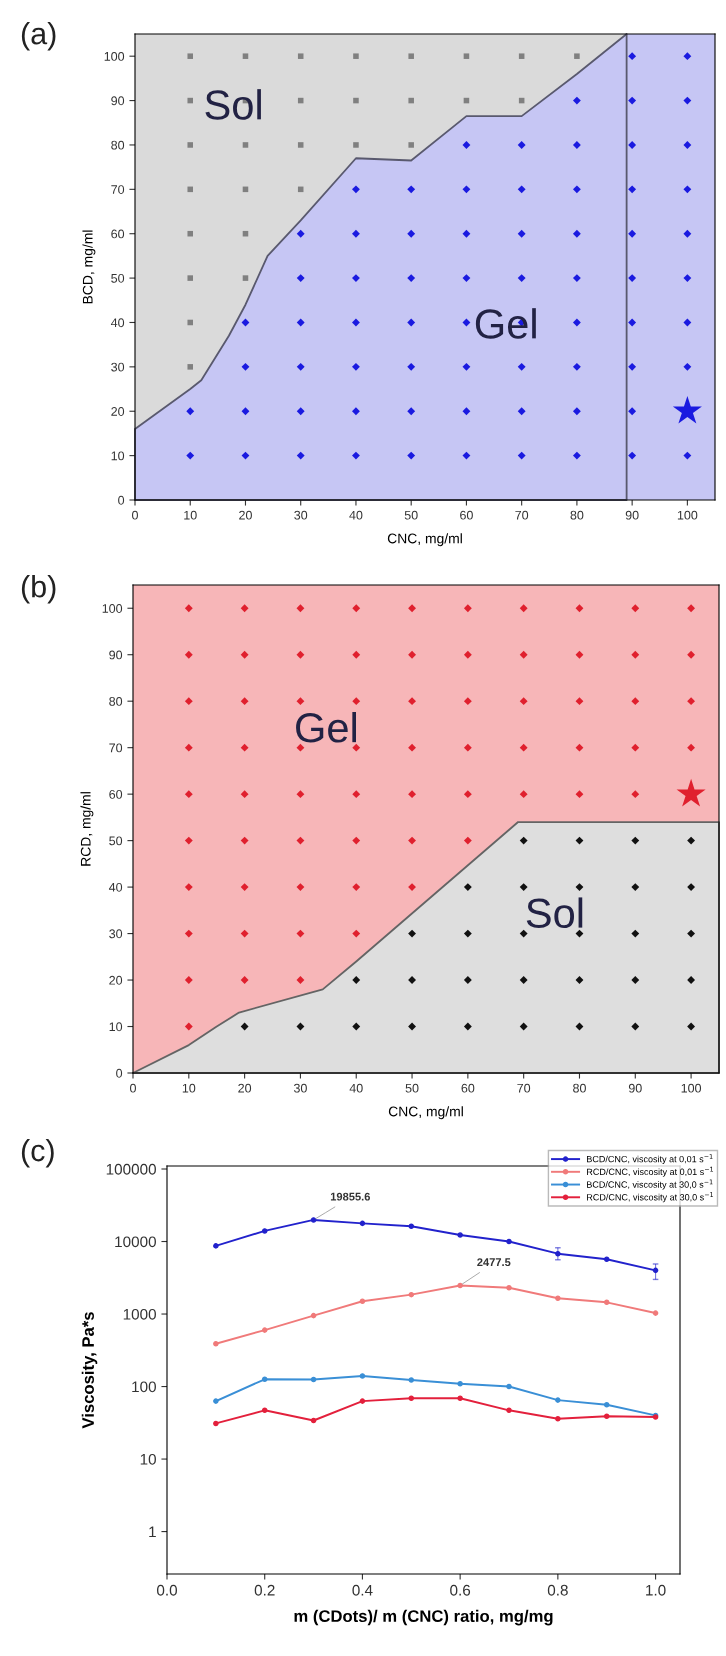 This screenshot has width=726, height=1656. Describe the element at coordinates (350, 1196) in the screenshot. I see `annotation: 19855.6` at that location.